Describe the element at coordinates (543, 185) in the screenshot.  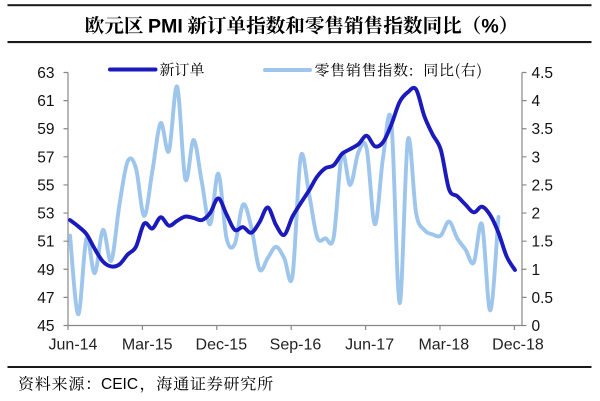
I see `svg-text: 2.5` at that location.